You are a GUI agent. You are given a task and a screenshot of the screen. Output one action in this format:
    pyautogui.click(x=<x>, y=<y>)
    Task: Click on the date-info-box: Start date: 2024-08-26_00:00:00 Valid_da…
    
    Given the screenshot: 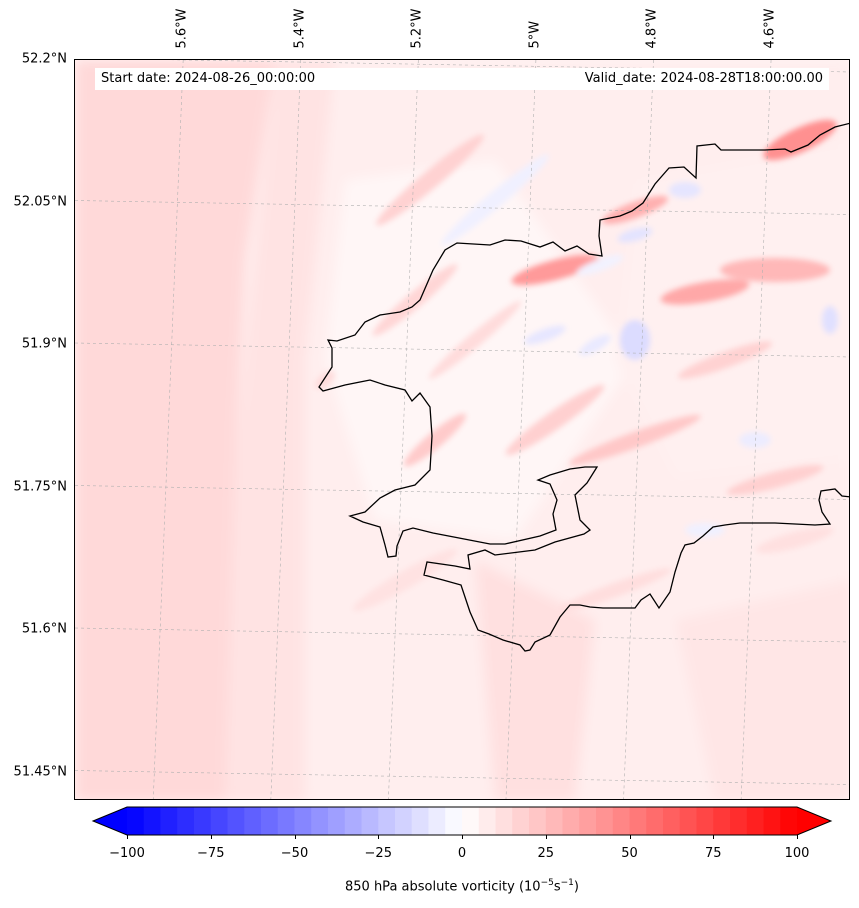 What is the action you would take?
    pyautogui.click(x=462, y=79)
    